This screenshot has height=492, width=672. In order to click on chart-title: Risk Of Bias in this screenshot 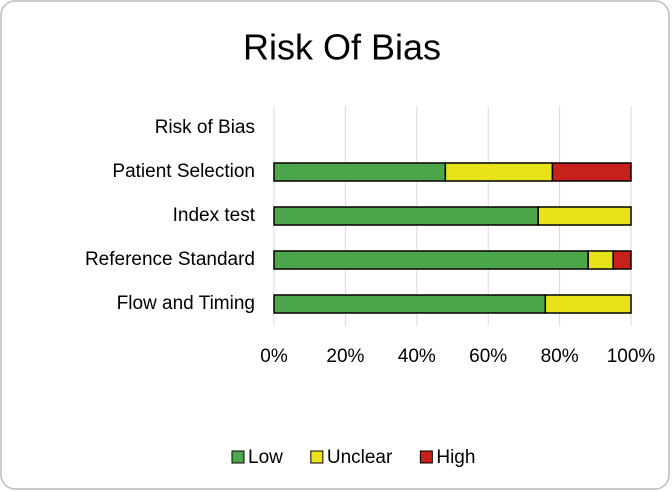, I will do `click(342, 47)`.